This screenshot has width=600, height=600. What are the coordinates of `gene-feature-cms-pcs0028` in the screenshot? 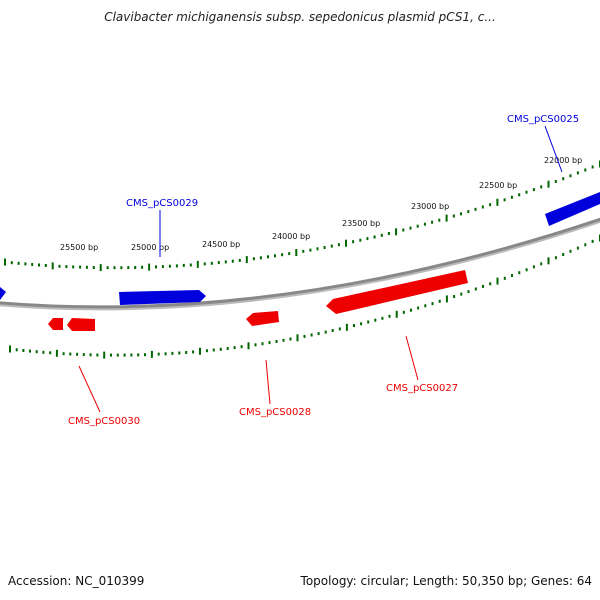 It's located at (262, 318).